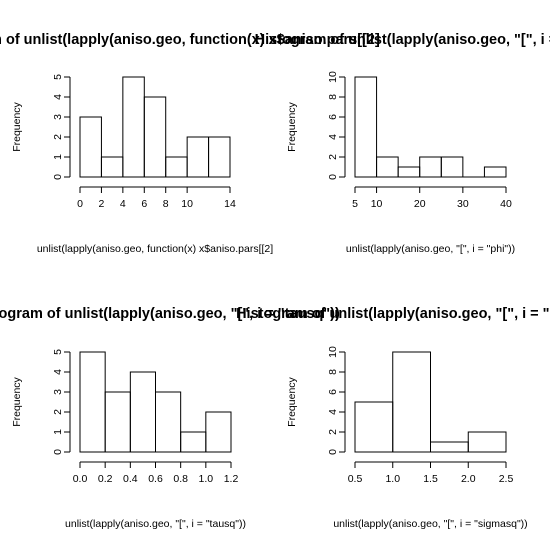 This screenshot has width=550, height=555. Describe the element at coordinates (420, 204) in the screenshot. I see `x-tick-label: 20` at that location.